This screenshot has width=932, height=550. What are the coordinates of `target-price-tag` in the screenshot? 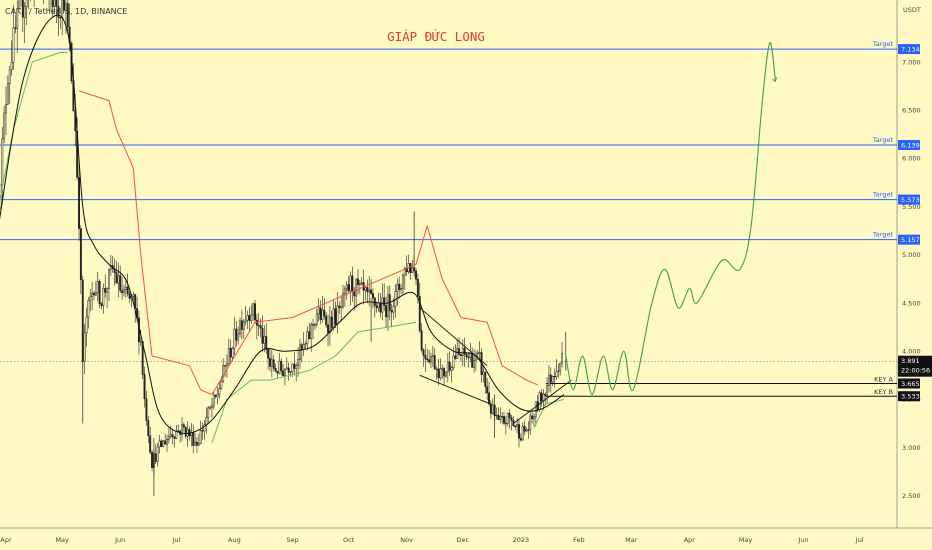 It's located at (909, 145).